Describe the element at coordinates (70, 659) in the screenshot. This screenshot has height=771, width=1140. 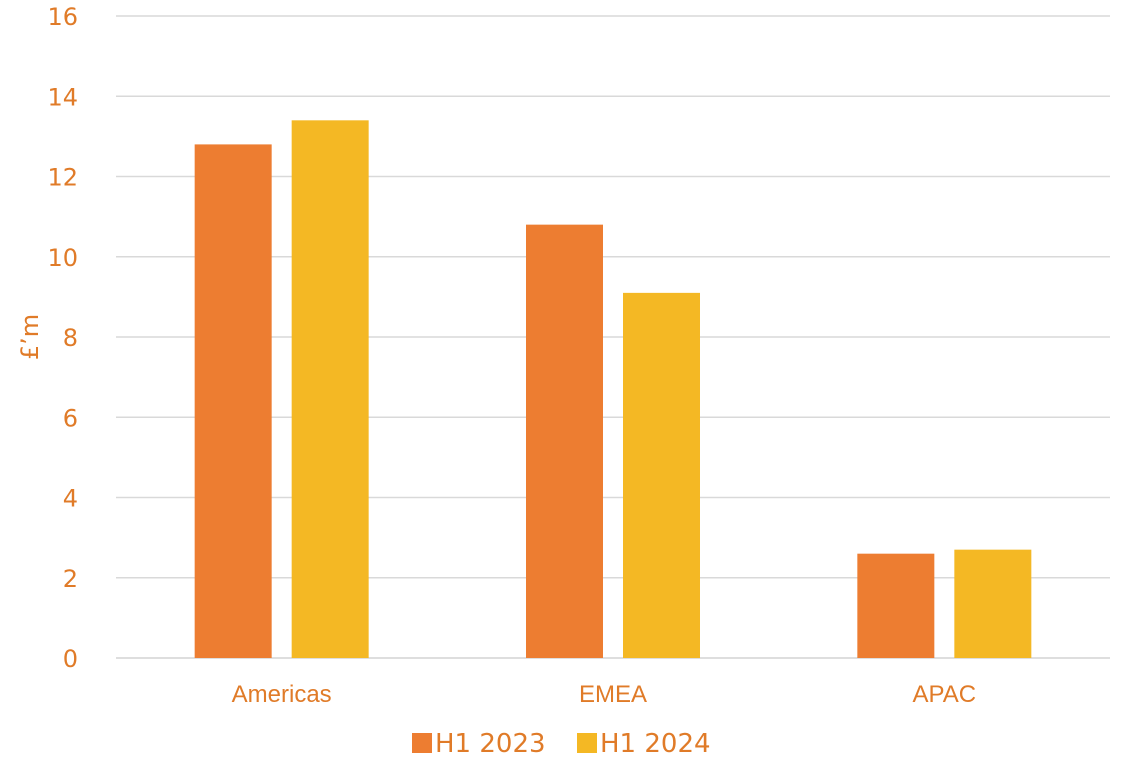
I see `y-tick-label: 0` at that location.